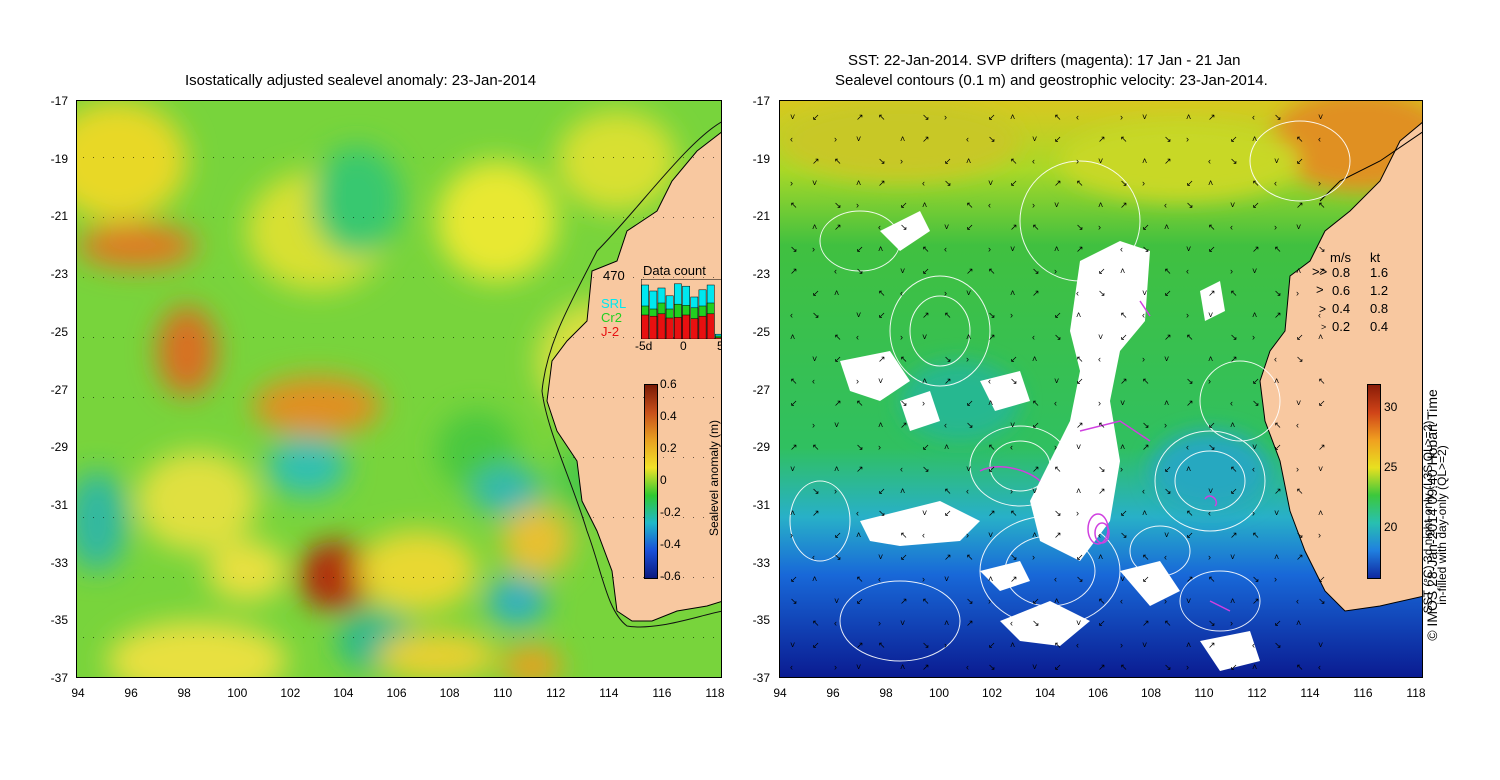 The height and width of the screenshot is (780, 1500). I want to click on left-x-tick-4: 102, so click(290, 693).